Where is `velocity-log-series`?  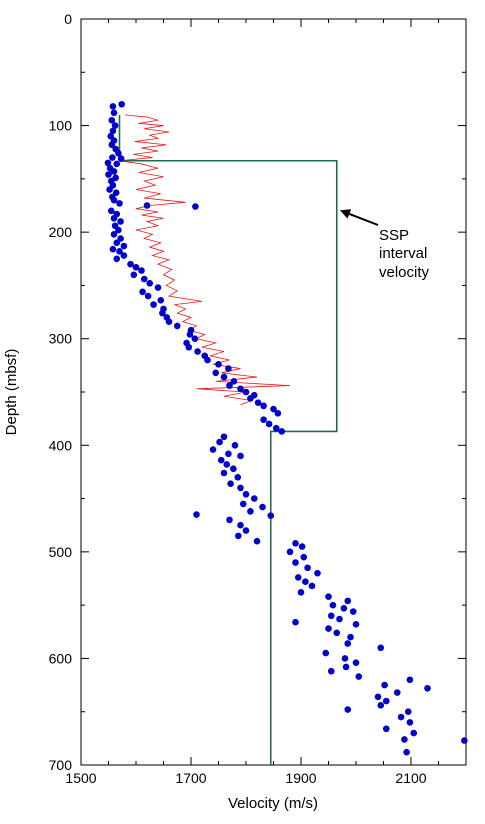 velocity-log-series is located at coordinates (205, 260).